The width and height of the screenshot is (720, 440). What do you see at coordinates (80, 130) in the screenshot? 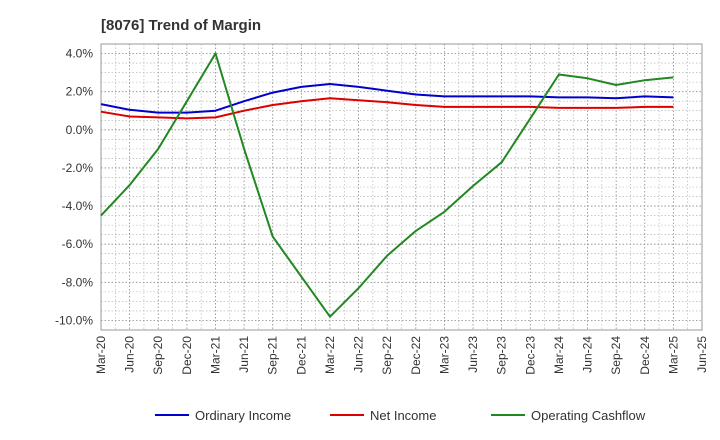
I see `y-tick-label: 0.0%` at bounding box center [80, 130].